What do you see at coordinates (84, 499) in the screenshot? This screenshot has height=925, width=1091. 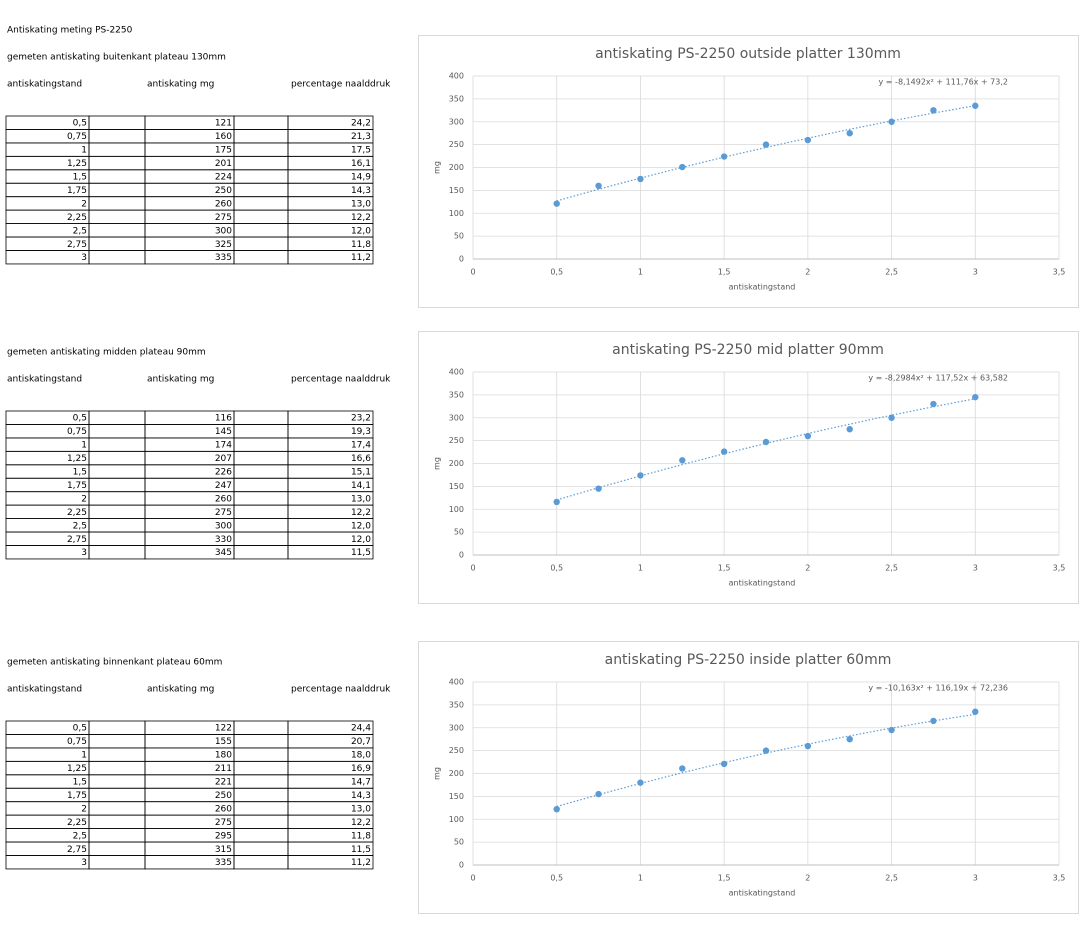 I see `cell-value: 2` at bounding box center [84, 499].